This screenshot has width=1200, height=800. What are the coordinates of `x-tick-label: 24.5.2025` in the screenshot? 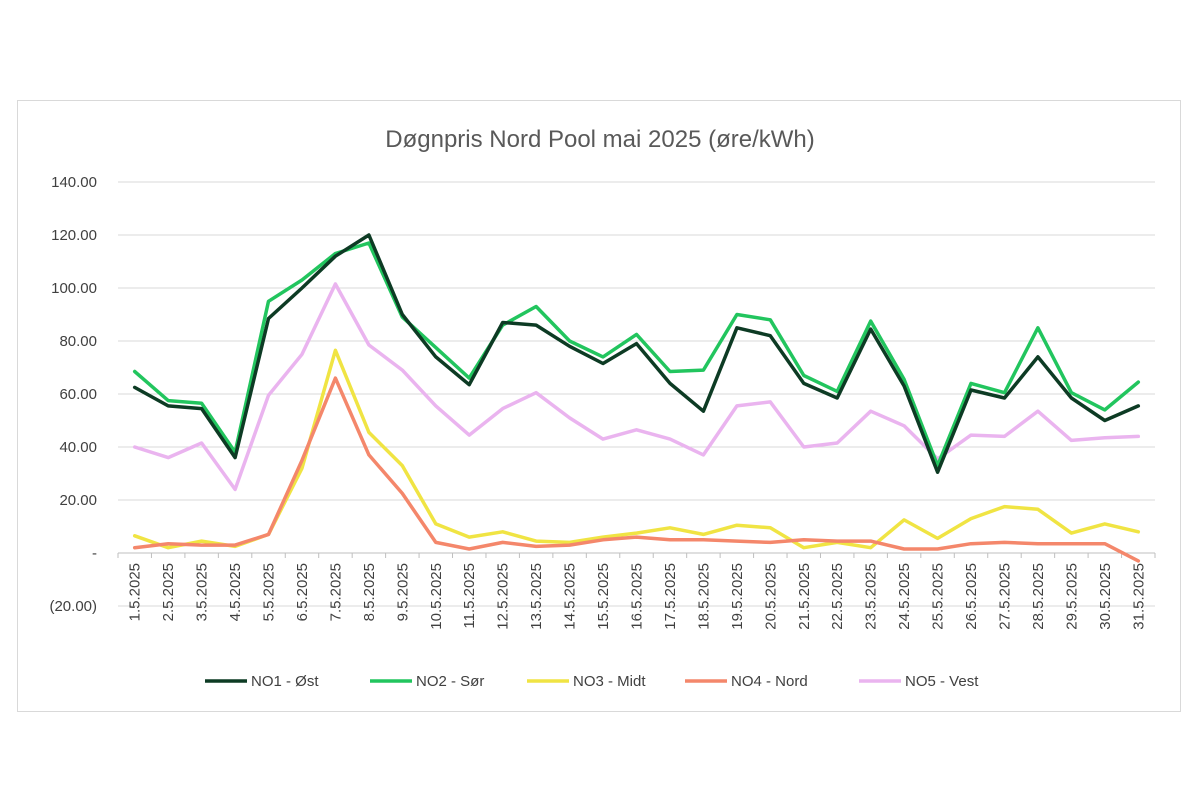 It's located at (904, 596).